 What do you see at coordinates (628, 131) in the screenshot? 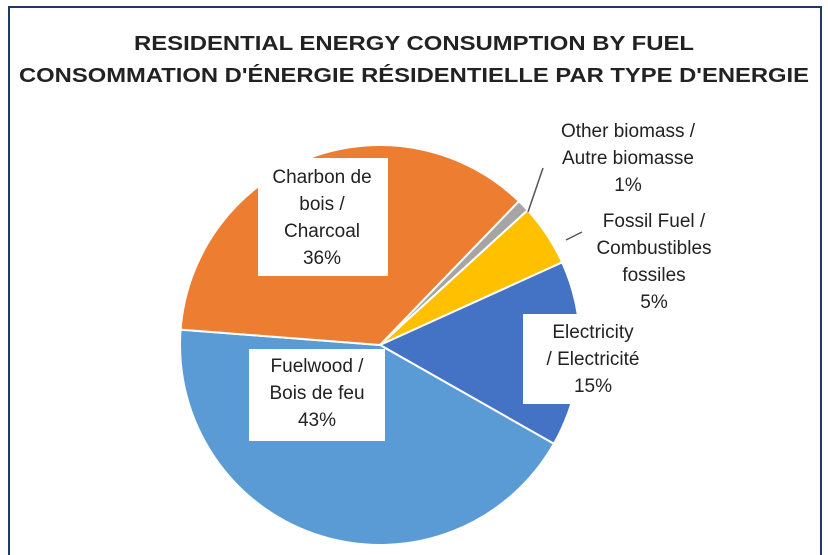
I see `slice-label: Other biomass /` at bounding box center [628, 131].